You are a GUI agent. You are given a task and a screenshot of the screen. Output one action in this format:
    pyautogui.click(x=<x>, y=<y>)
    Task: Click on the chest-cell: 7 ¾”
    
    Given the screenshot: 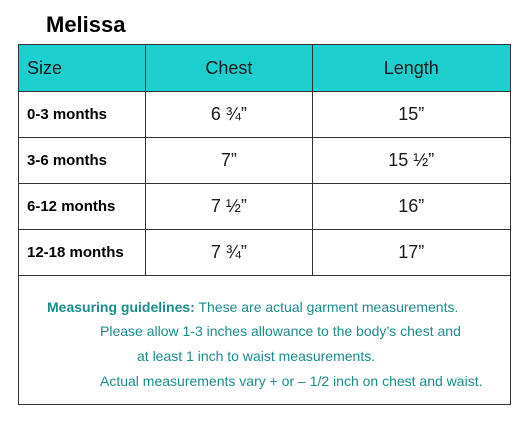 What is the action you would take?
    pyautogui.click(x=229, y=252)
    